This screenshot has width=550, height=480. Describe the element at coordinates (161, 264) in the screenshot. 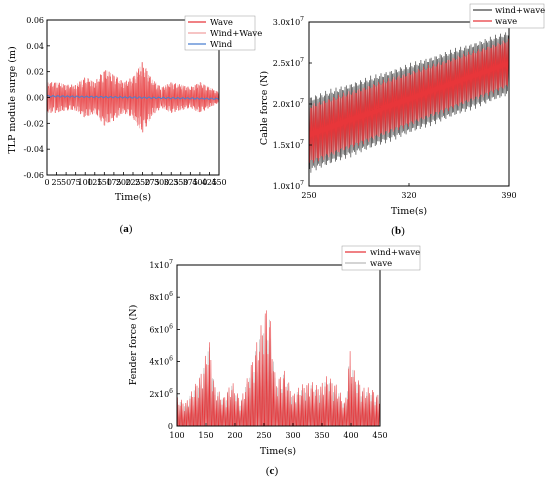

I see `panel-c-ytick-label: 1x10⁷` at that location.